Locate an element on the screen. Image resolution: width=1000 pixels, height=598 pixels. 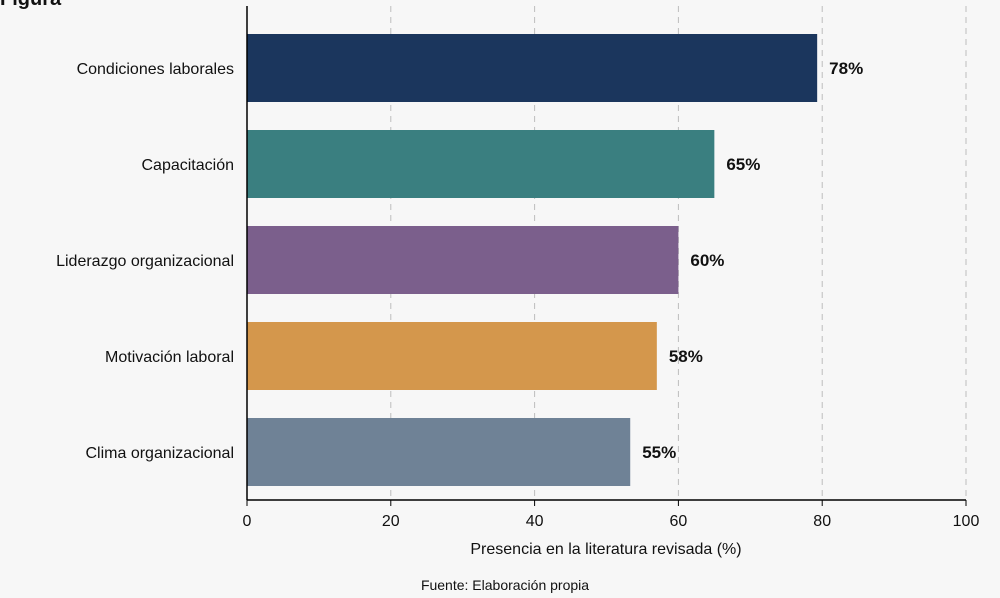
category-label: Motivación laboral is located at coordinates (169, 357).